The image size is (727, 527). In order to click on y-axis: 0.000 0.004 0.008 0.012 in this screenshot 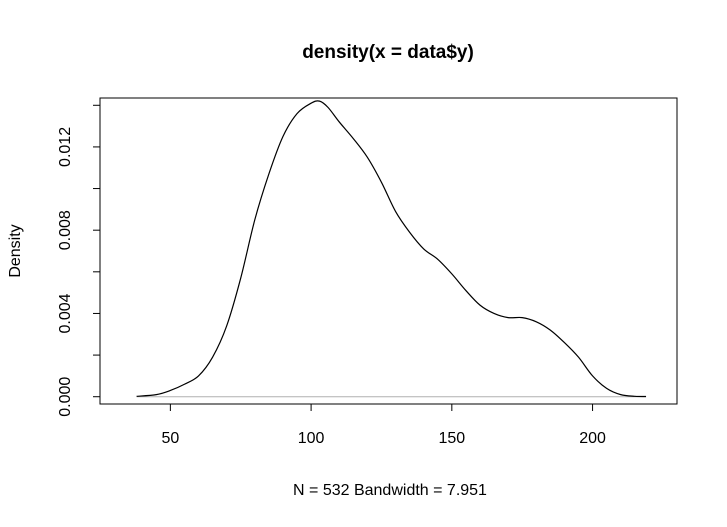, I will do `click(79, 260)`.